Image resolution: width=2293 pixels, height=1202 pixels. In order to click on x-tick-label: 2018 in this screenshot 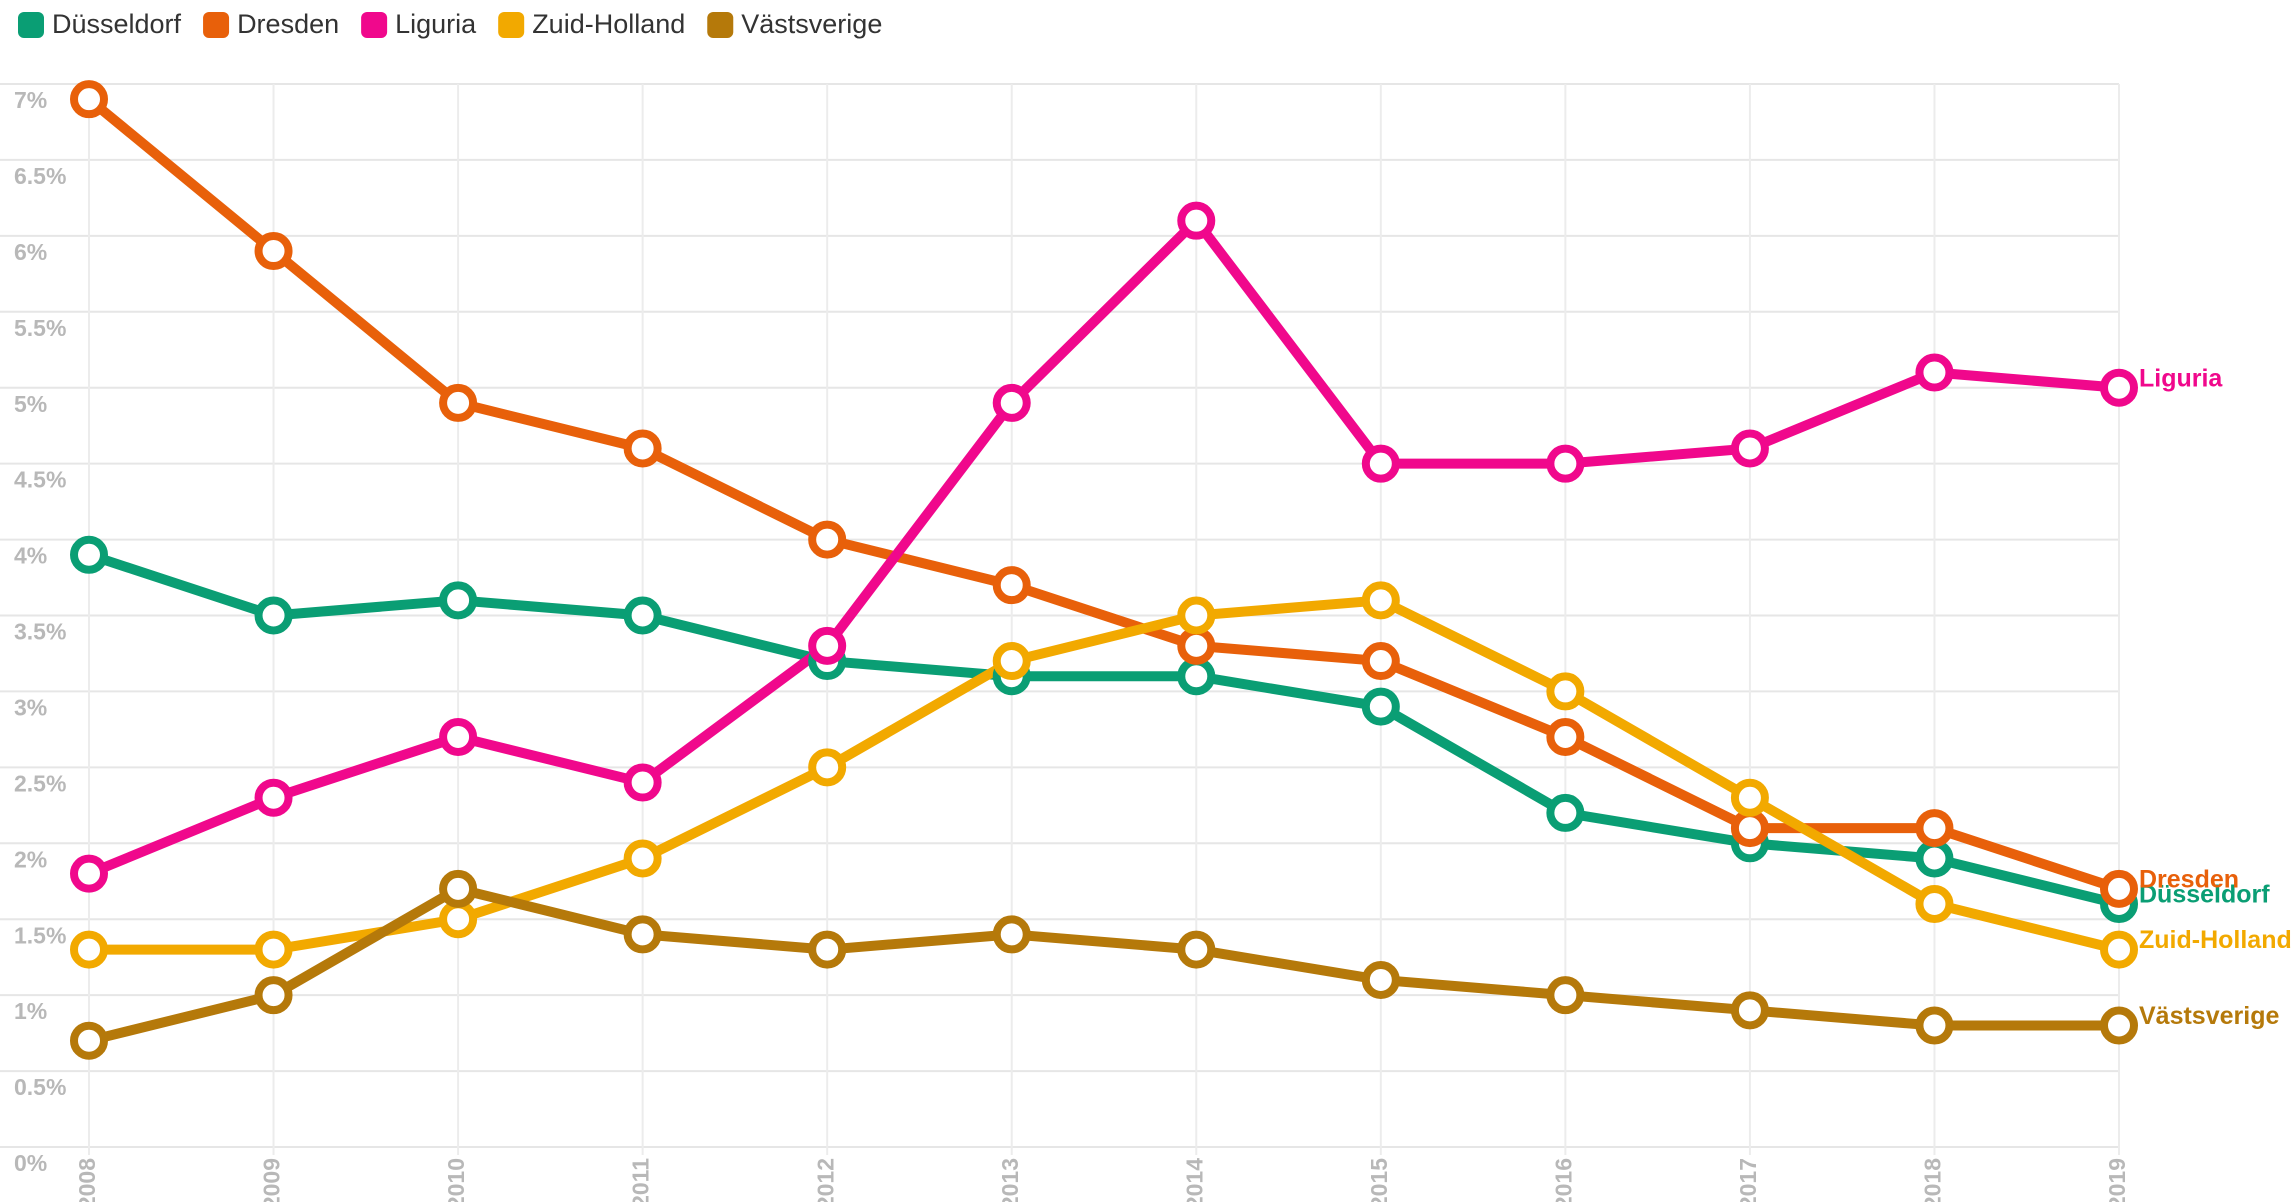, I will do `click(1933, 1180)`.